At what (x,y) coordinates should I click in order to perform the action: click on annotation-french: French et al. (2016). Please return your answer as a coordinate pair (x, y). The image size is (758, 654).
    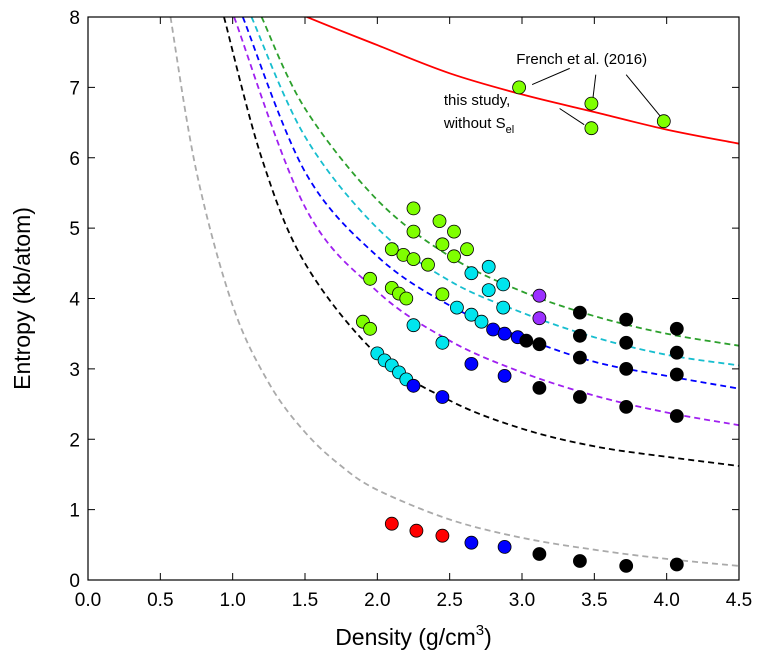
    Looking at the image, I should click on (581, 59).